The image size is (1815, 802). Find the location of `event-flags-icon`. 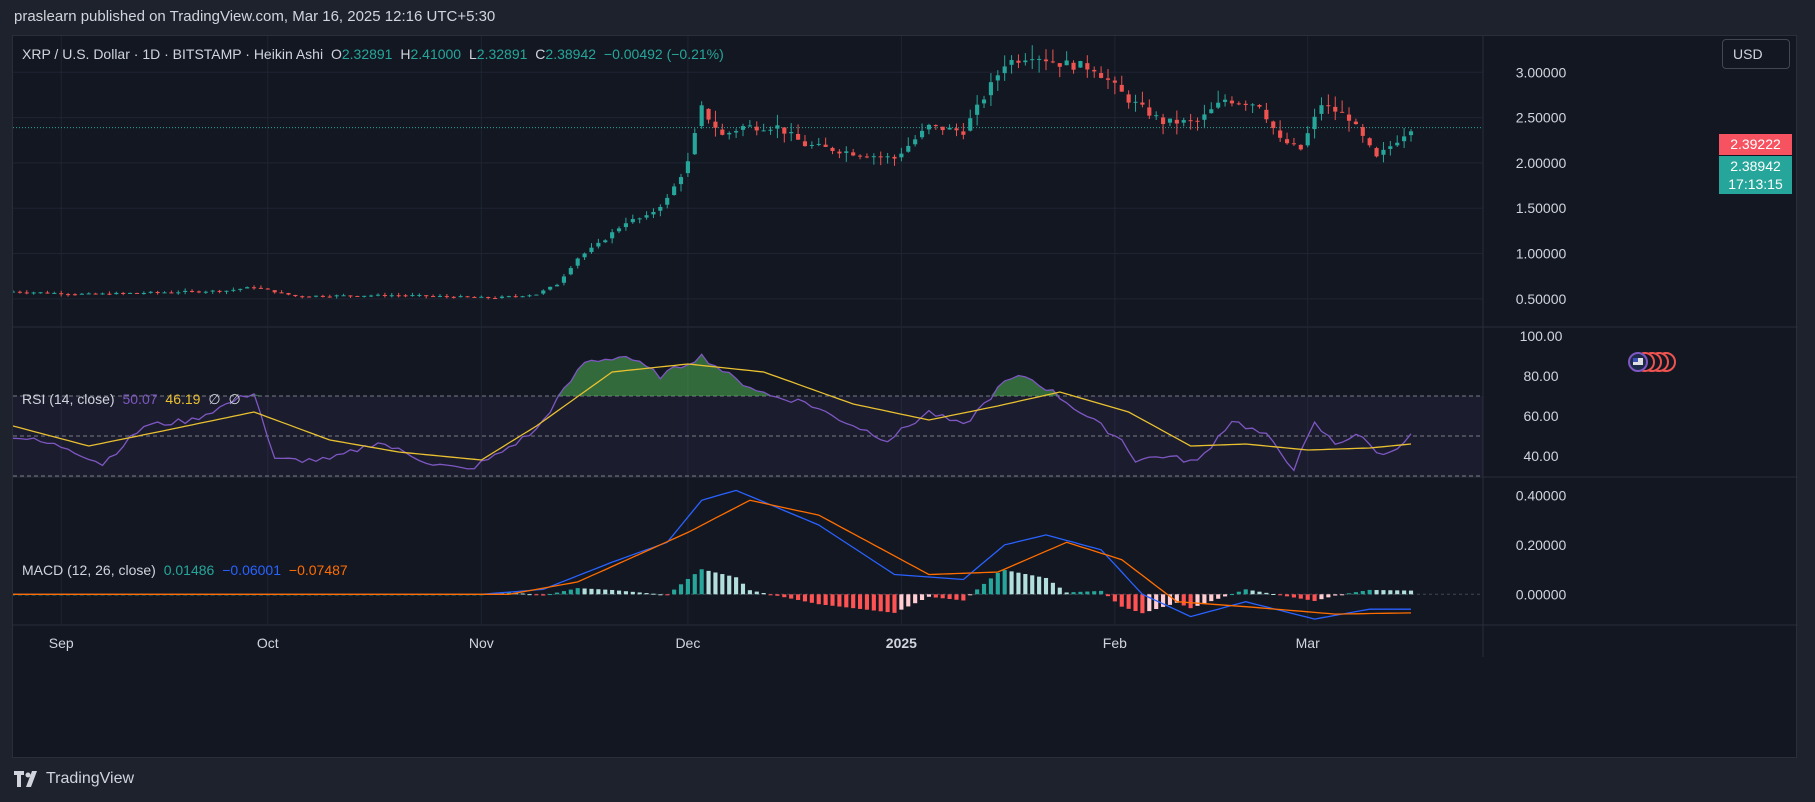

event-flags-icon is located at coordinates (1652, 362).